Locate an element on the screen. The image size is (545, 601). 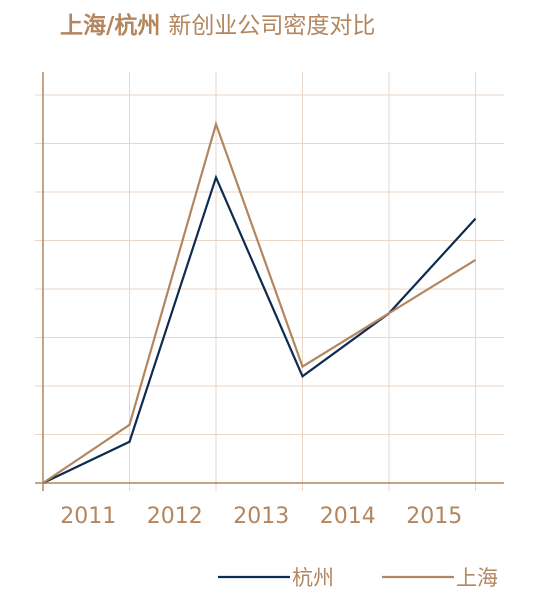
x-tick-labels: 2011 2012 2013 2014 2015 is located at coordinates (261, 516).